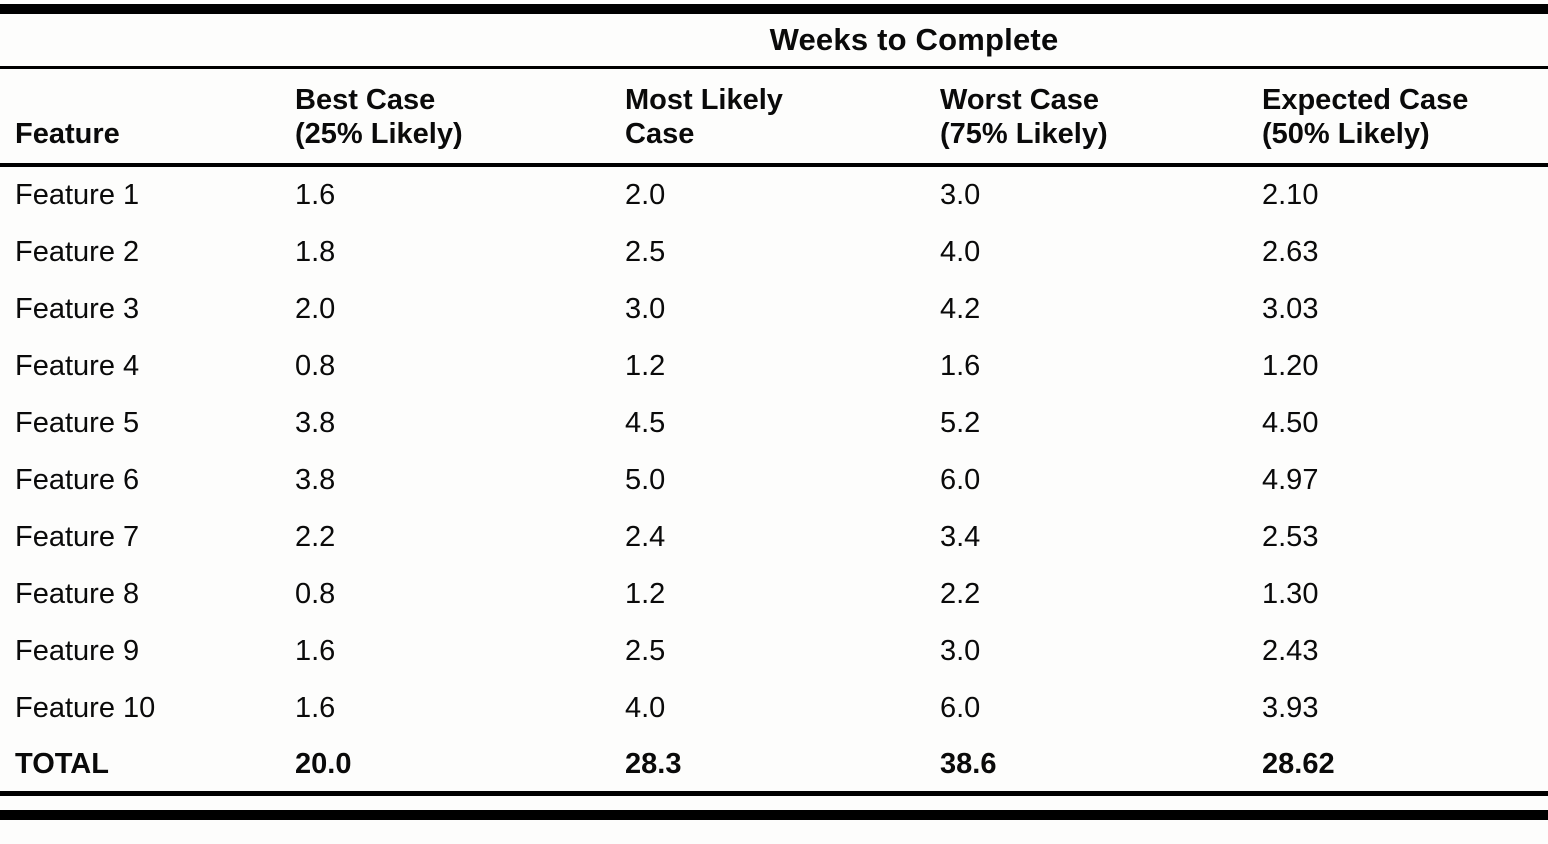 This screenshot has height=844, width=1548. I want to click on value-cell: 4.5, so click(645, 423).